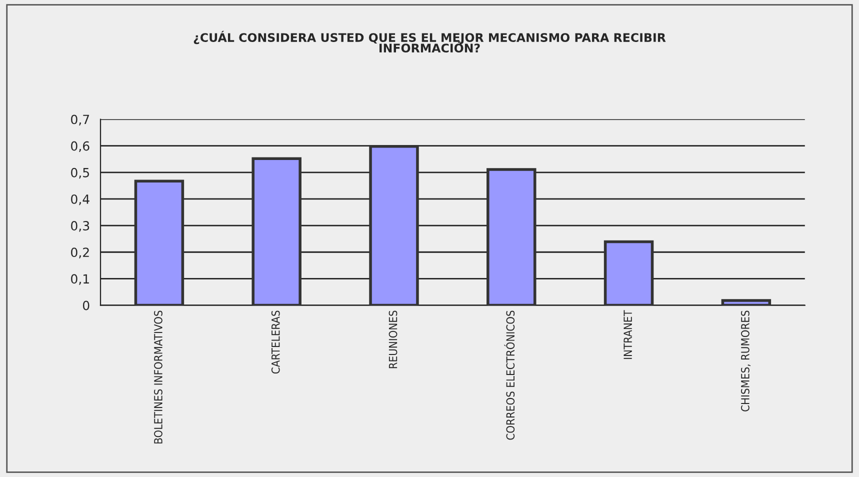 The height and width of the screenshot is (477, 859). Describe the element at coordinates (80, 173) in the screenshot. I see `y-tick-label: 0,5` at that location.